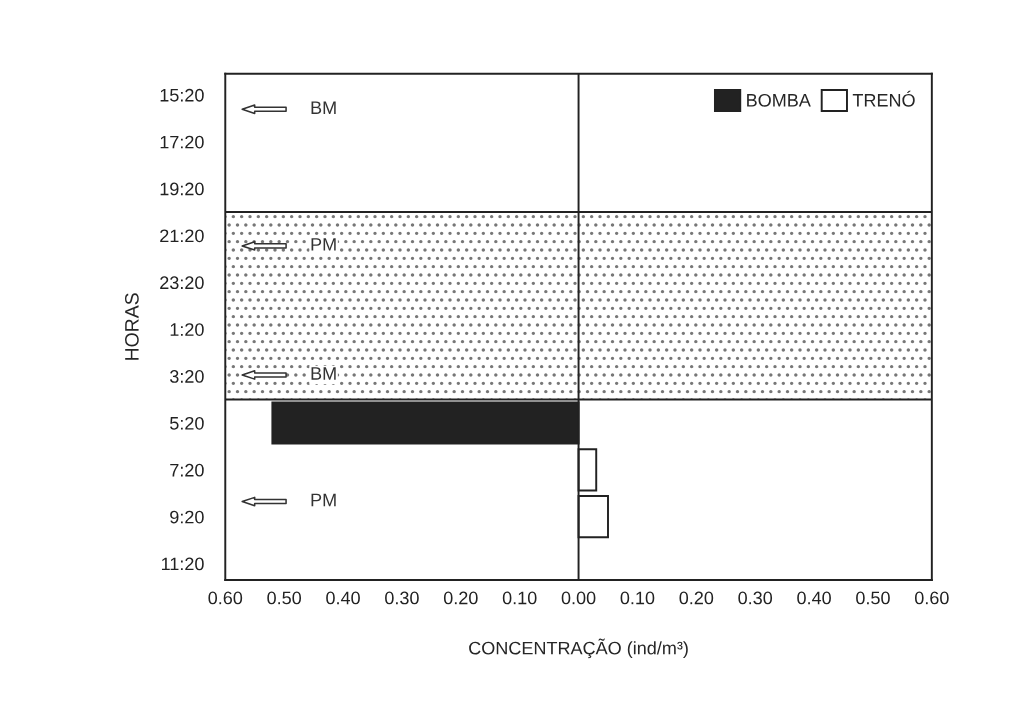  Describe the element at coordinates (182, 283) in the screenshot. I see `y-tick-label: 23:20` at that location.